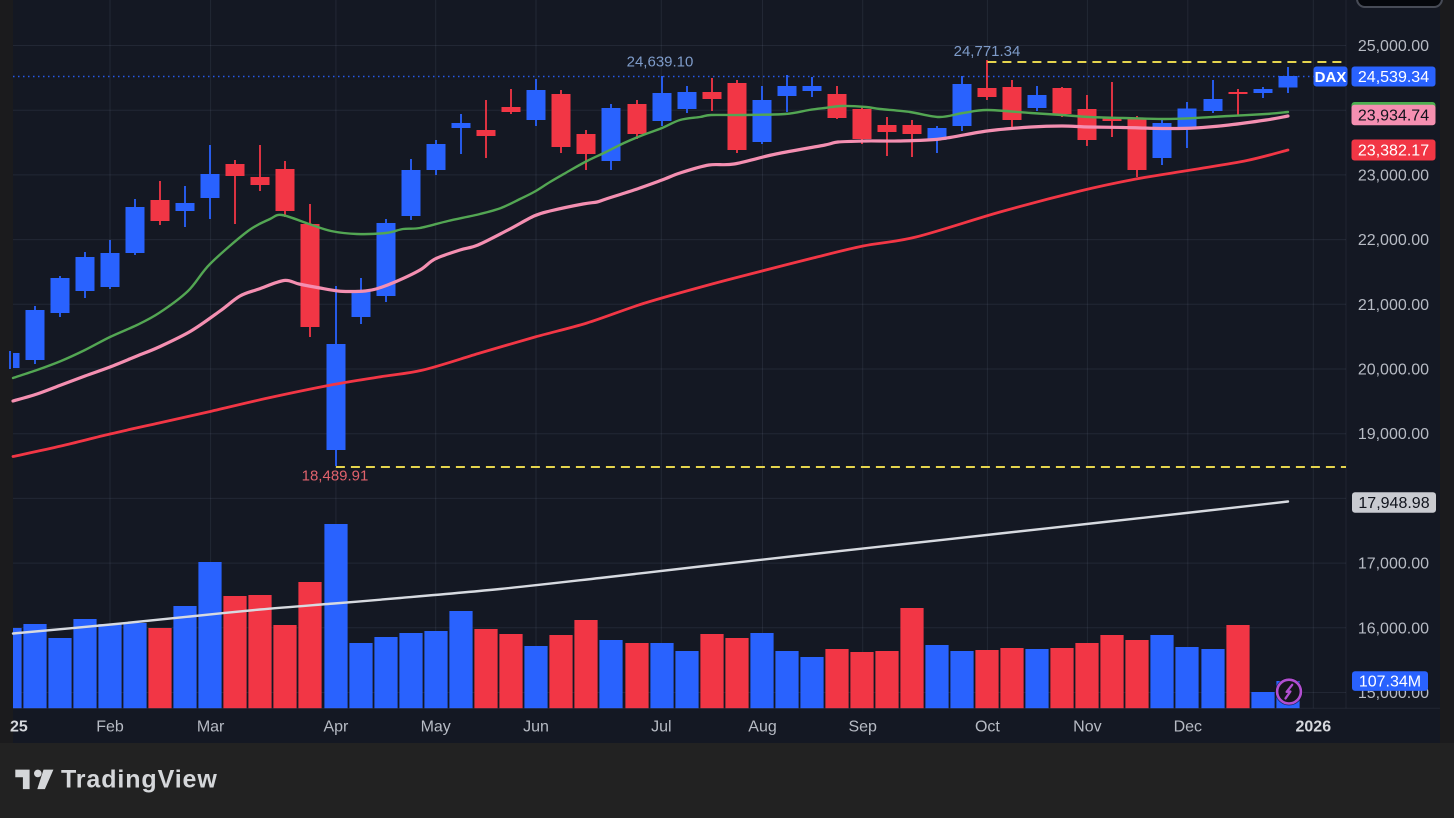 This screenshot has width=1454, height=818. Describe the element at coordinates (660, 62) in the screenshot. I see `svg-text: 24,639.10` at that location.